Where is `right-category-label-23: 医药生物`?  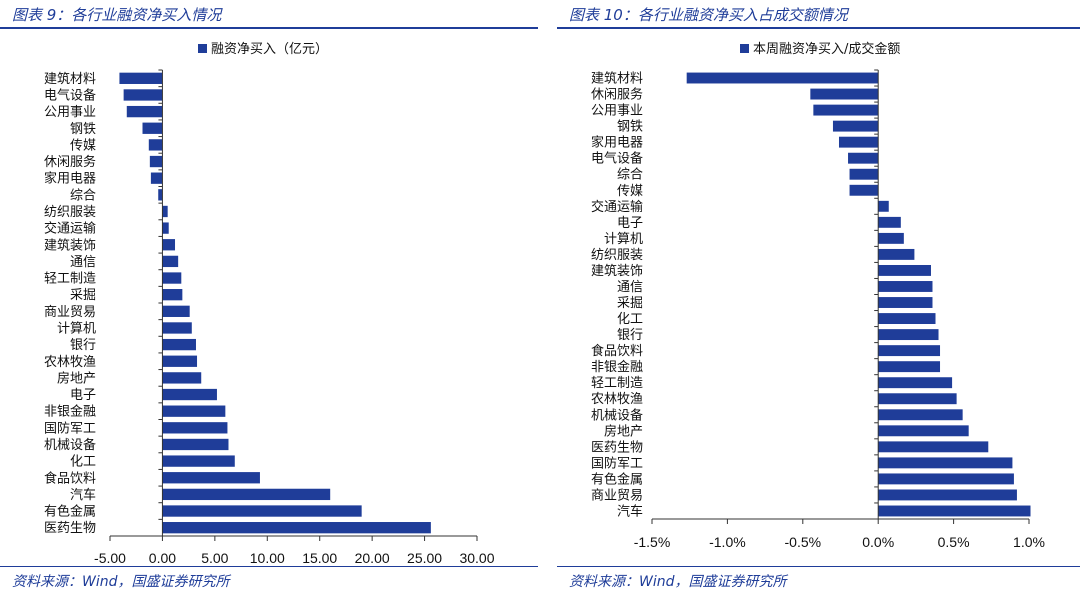
right-category-label-23: 医药生物 is located at coordinates (617, 447).